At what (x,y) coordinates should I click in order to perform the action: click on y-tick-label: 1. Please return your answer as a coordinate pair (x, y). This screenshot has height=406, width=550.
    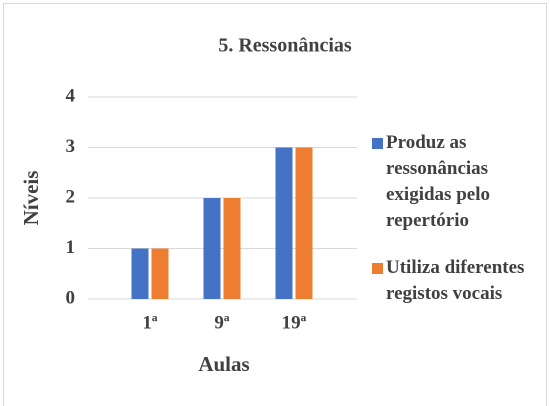
    Looking at the image, I should click on (71, 247).